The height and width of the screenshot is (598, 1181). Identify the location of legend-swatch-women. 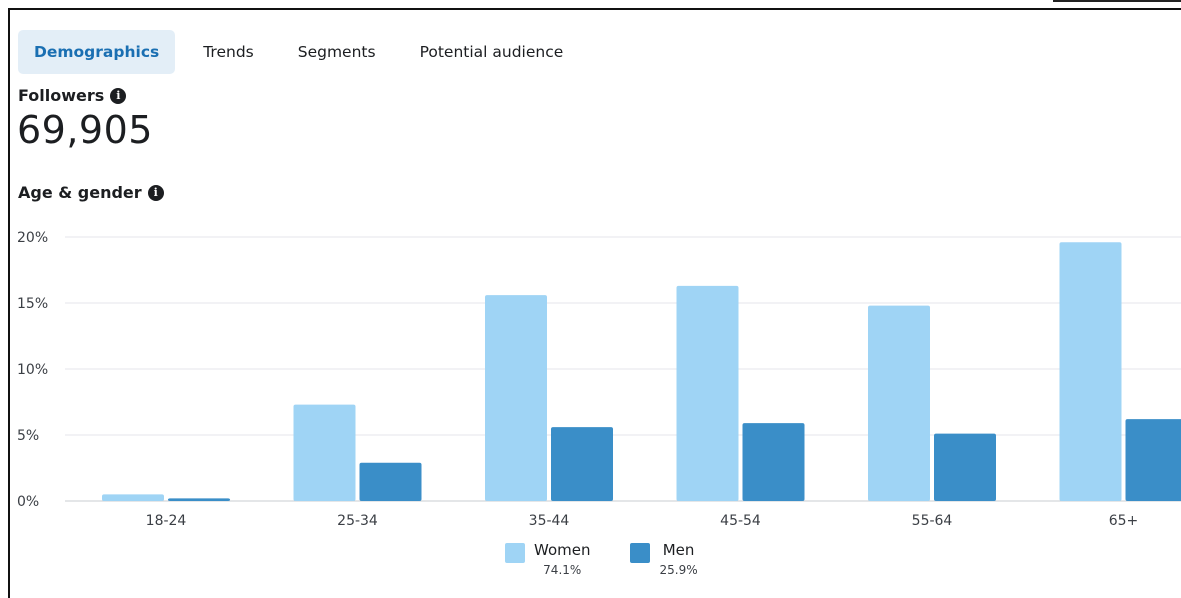
(515, 553).